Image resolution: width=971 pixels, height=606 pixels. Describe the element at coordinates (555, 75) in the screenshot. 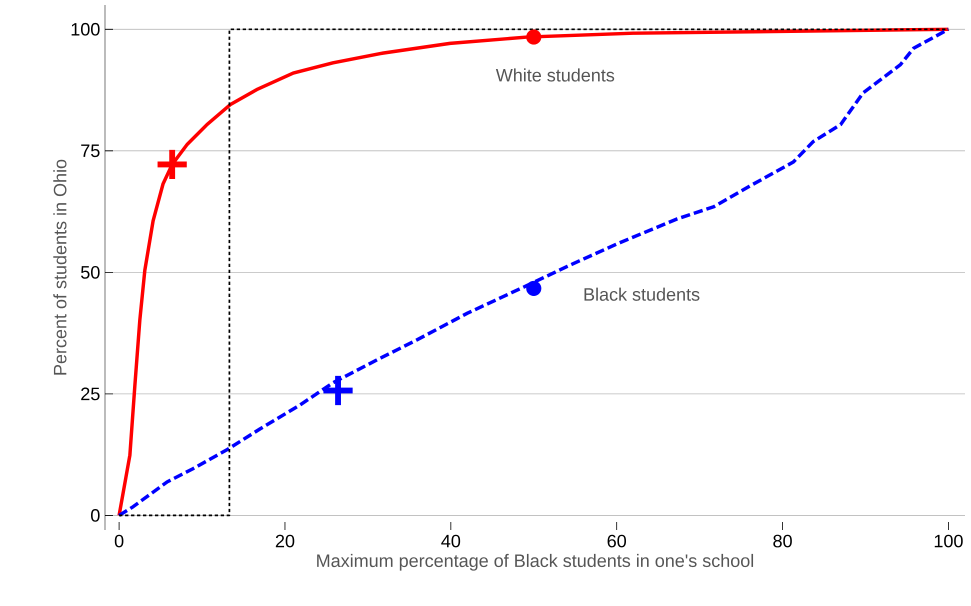

I see `series-label: White students` at that location.